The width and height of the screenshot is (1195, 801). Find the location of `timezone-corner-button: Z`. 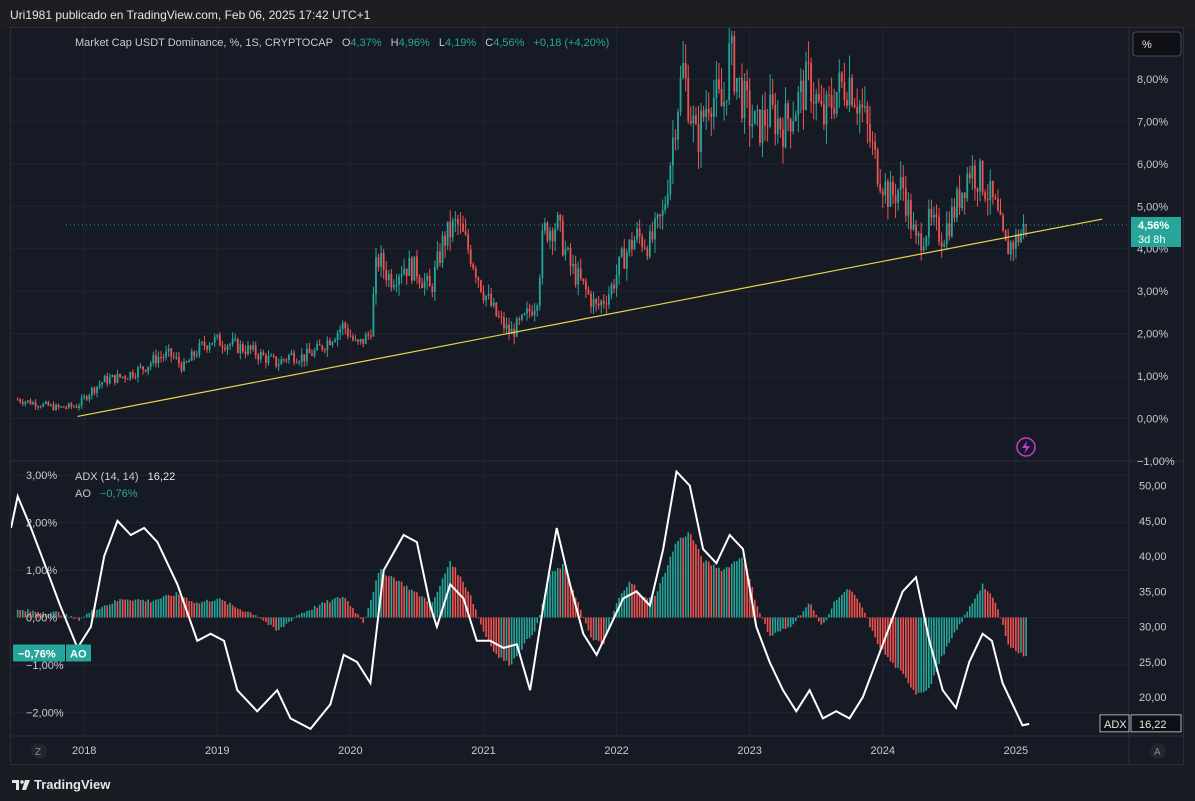

timezone-corner-button: Z is located at coordinates (39, 751).